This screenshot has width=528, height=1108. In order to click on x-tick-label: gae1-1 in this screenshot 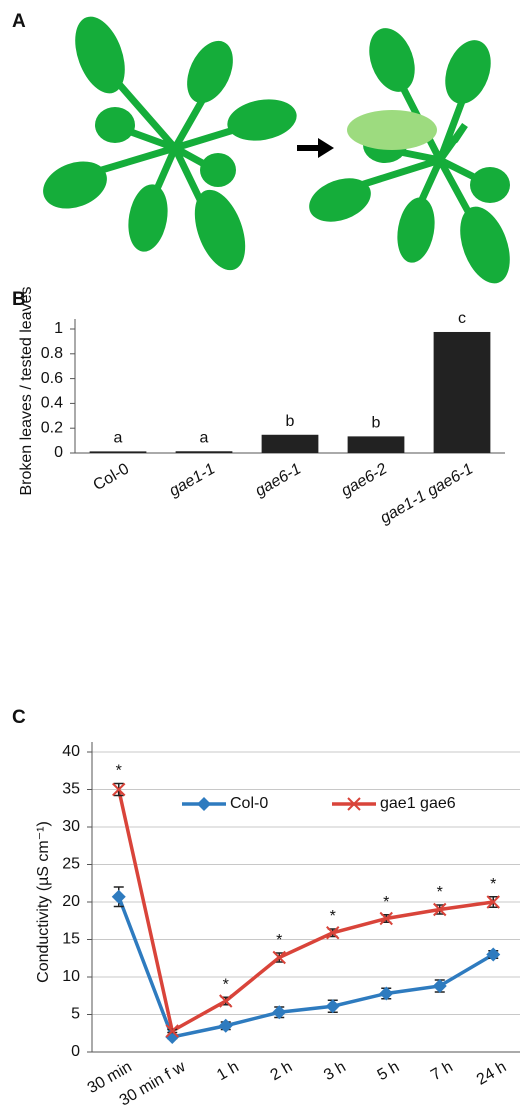, I will do `click(192, 480)`.